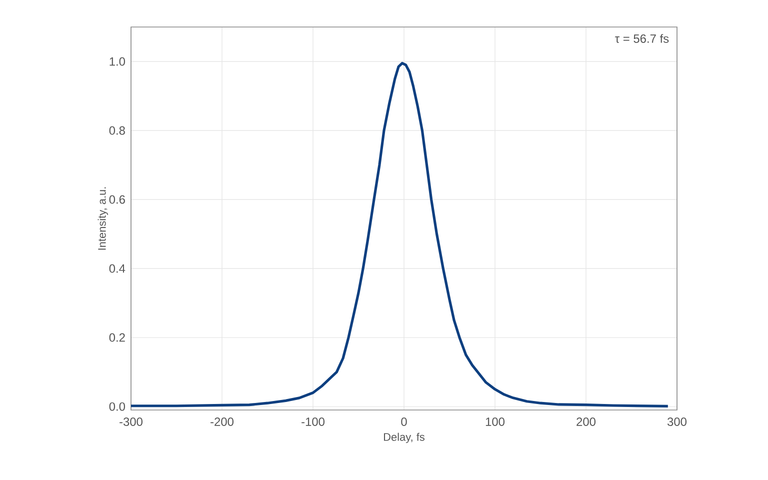 This screenshot has height=480, width=768. I want to click on y-tick-label: 0.6, so click(117, 199).